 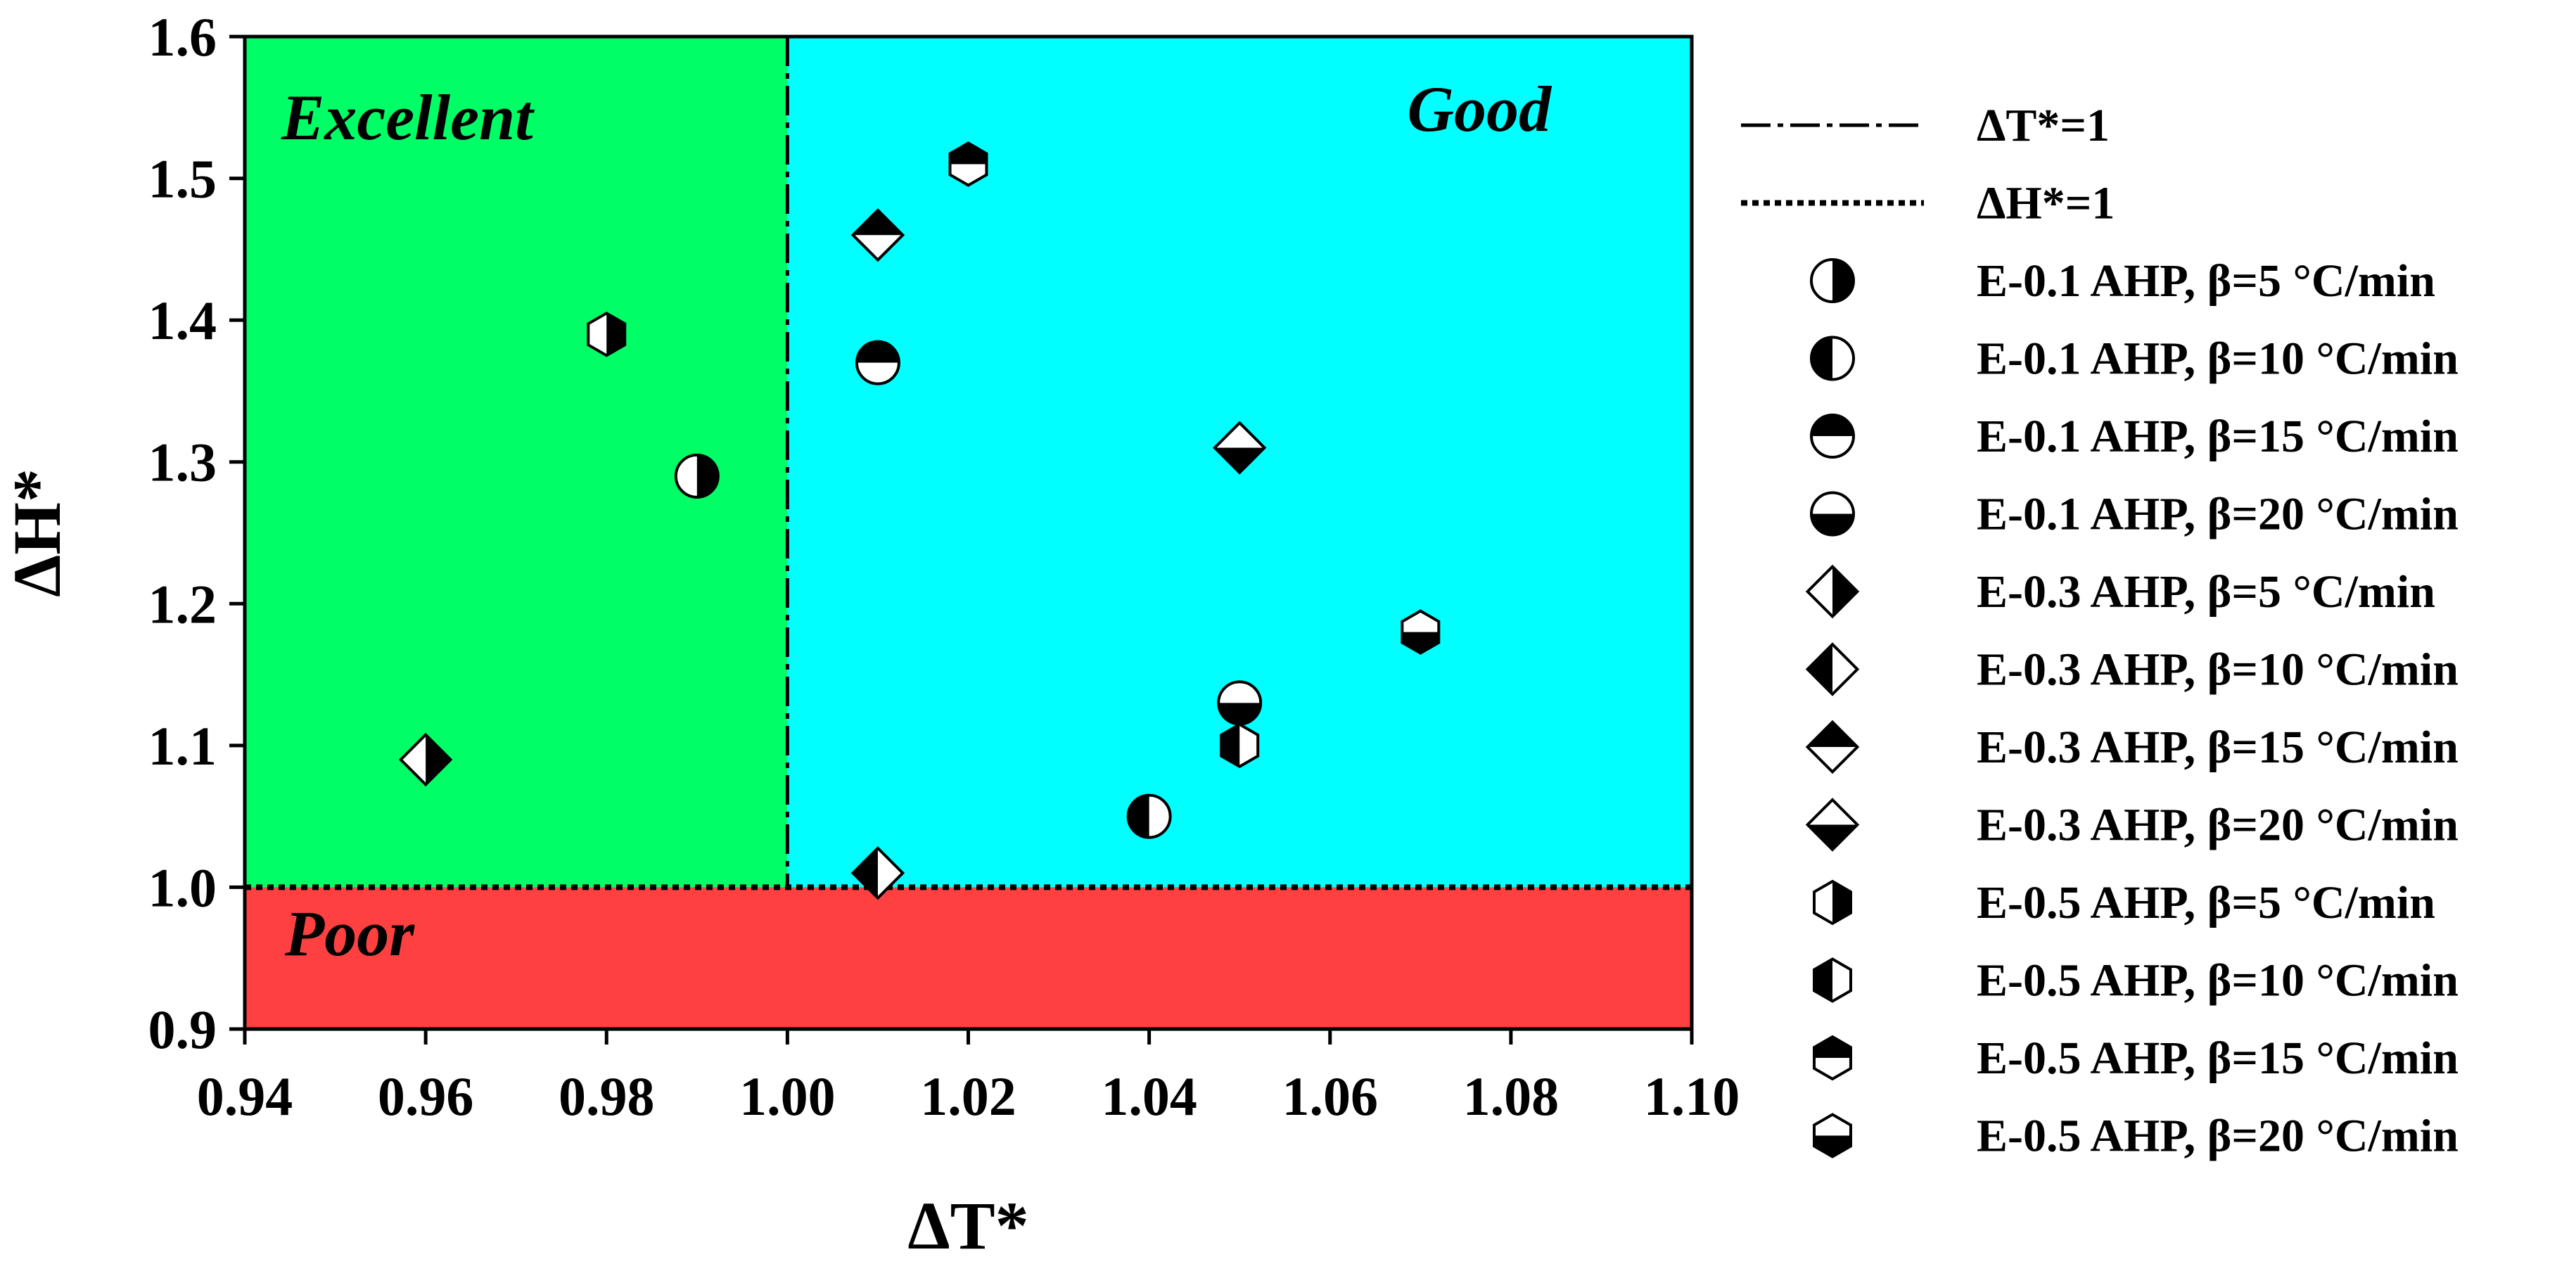 What do you see at coordinates (2218, 1136) in the screenshot?
I see `legend-label: E-0.5 AHP, β=20 °C/min` at bounding box center [2218, 1136].